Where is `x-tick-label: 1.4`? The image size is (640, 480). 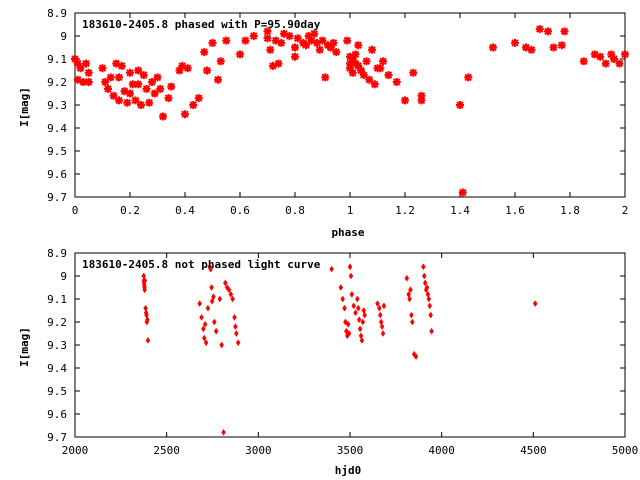 x-tick-label: 1.4 is located at coordinates (460, 210).